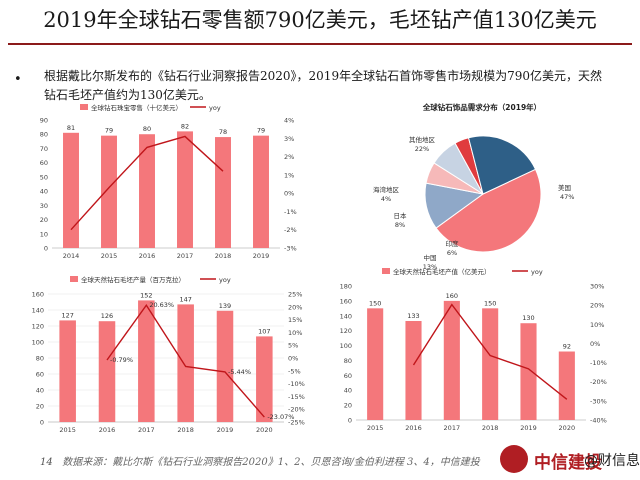 This screenshot has height=480, width=640. I want to click on right-tick-label: -20%, so click(296, 410).